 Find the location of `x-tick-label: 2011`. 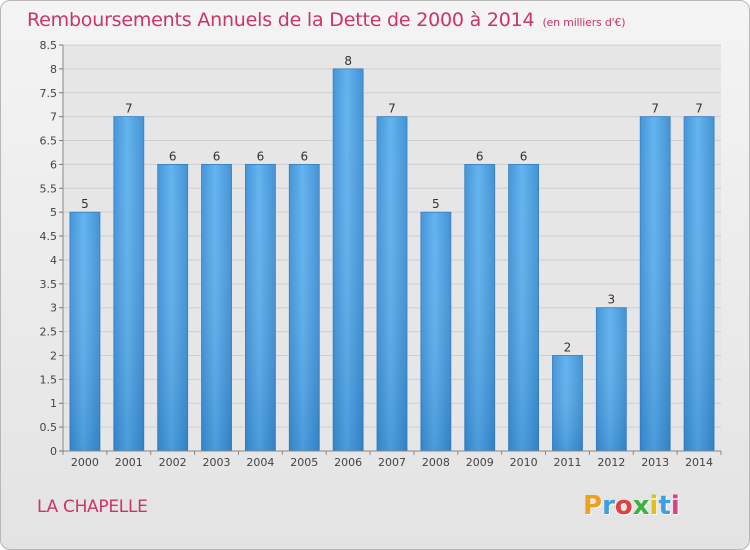

x-tick-label: 2011 is located at coordinates (567, 462).